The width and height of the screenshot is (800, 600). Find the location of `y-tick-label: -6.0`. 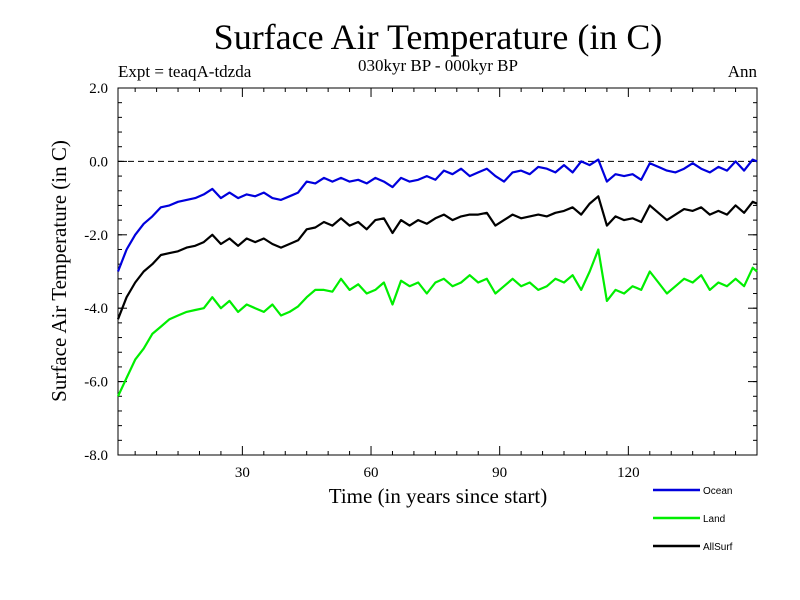

y-tick-label: -6.0 is located at coordinates (96, 383).